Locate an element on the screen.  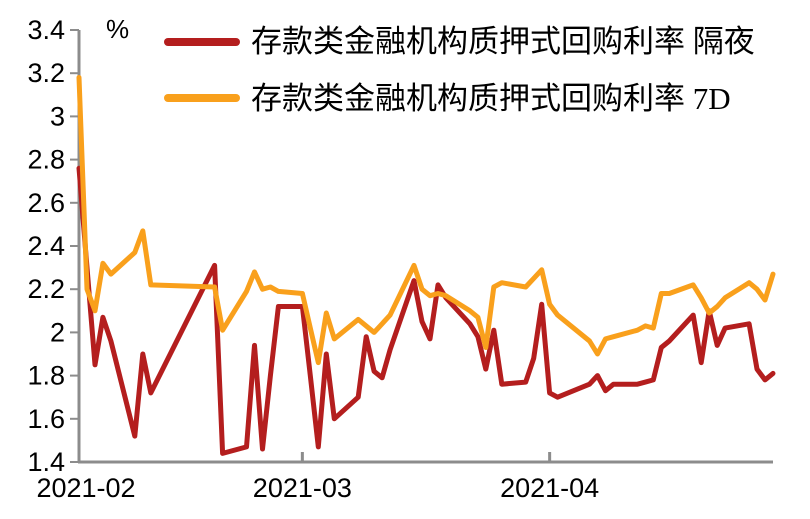
y-axis-tick-label: 3 is located at coordinates (57, 116).